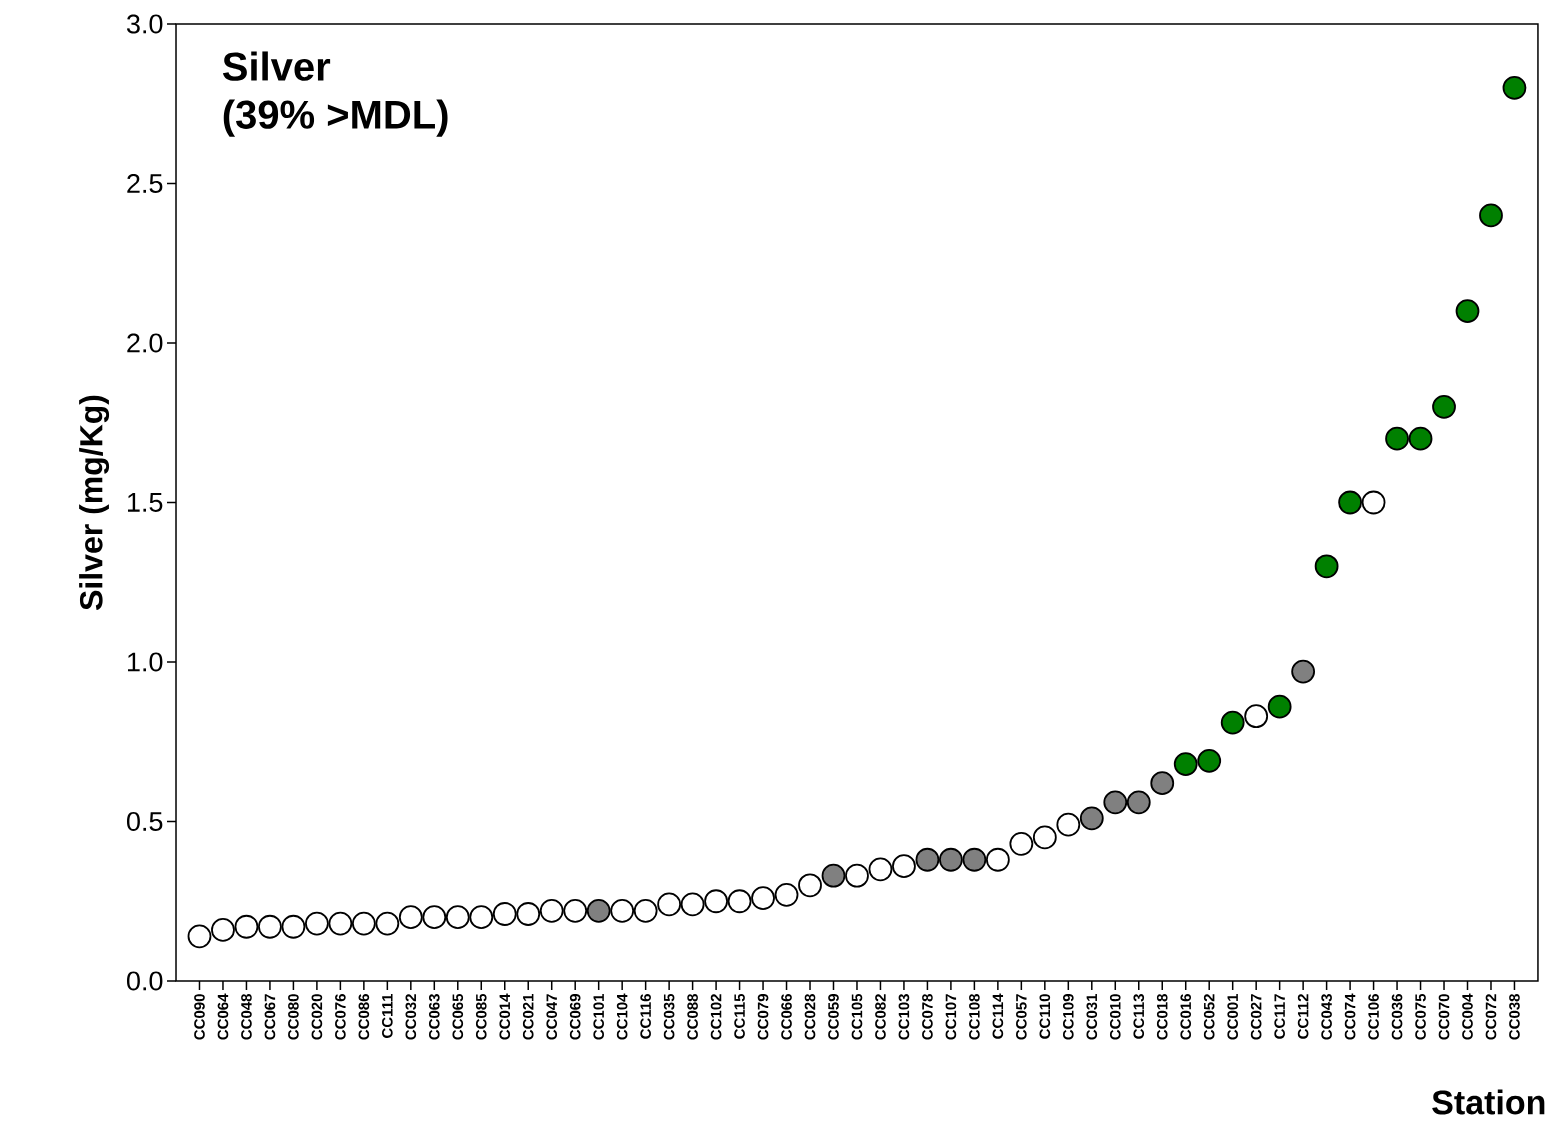 The image size is (1553, 1148). Describe the element at coordinates (335, 118) in the screenshot. I see `text: (39% >MDL)` at that location.